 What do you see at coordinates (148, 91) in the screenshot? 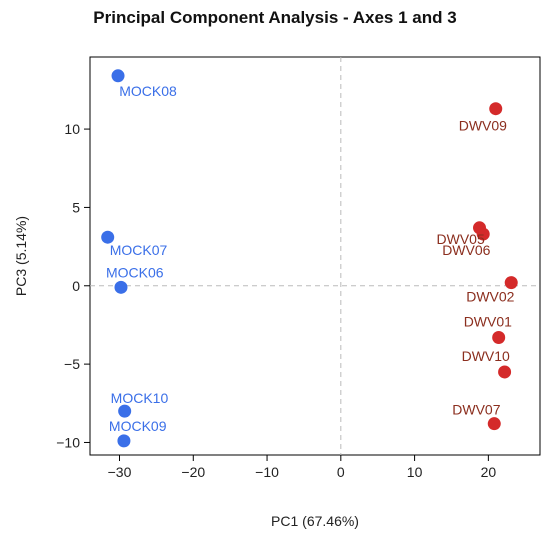
I see `point-label-mock08: MOCK08` at bounding box center [148, 91].